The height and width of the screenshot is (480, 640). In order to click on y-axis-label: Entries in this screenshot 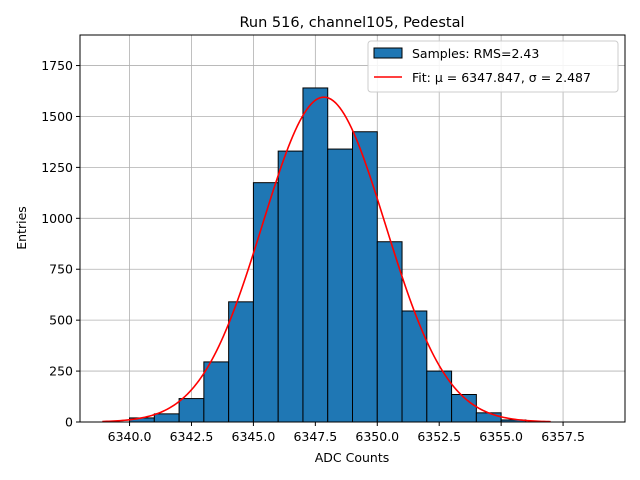, I will do `click(21, 228)`.